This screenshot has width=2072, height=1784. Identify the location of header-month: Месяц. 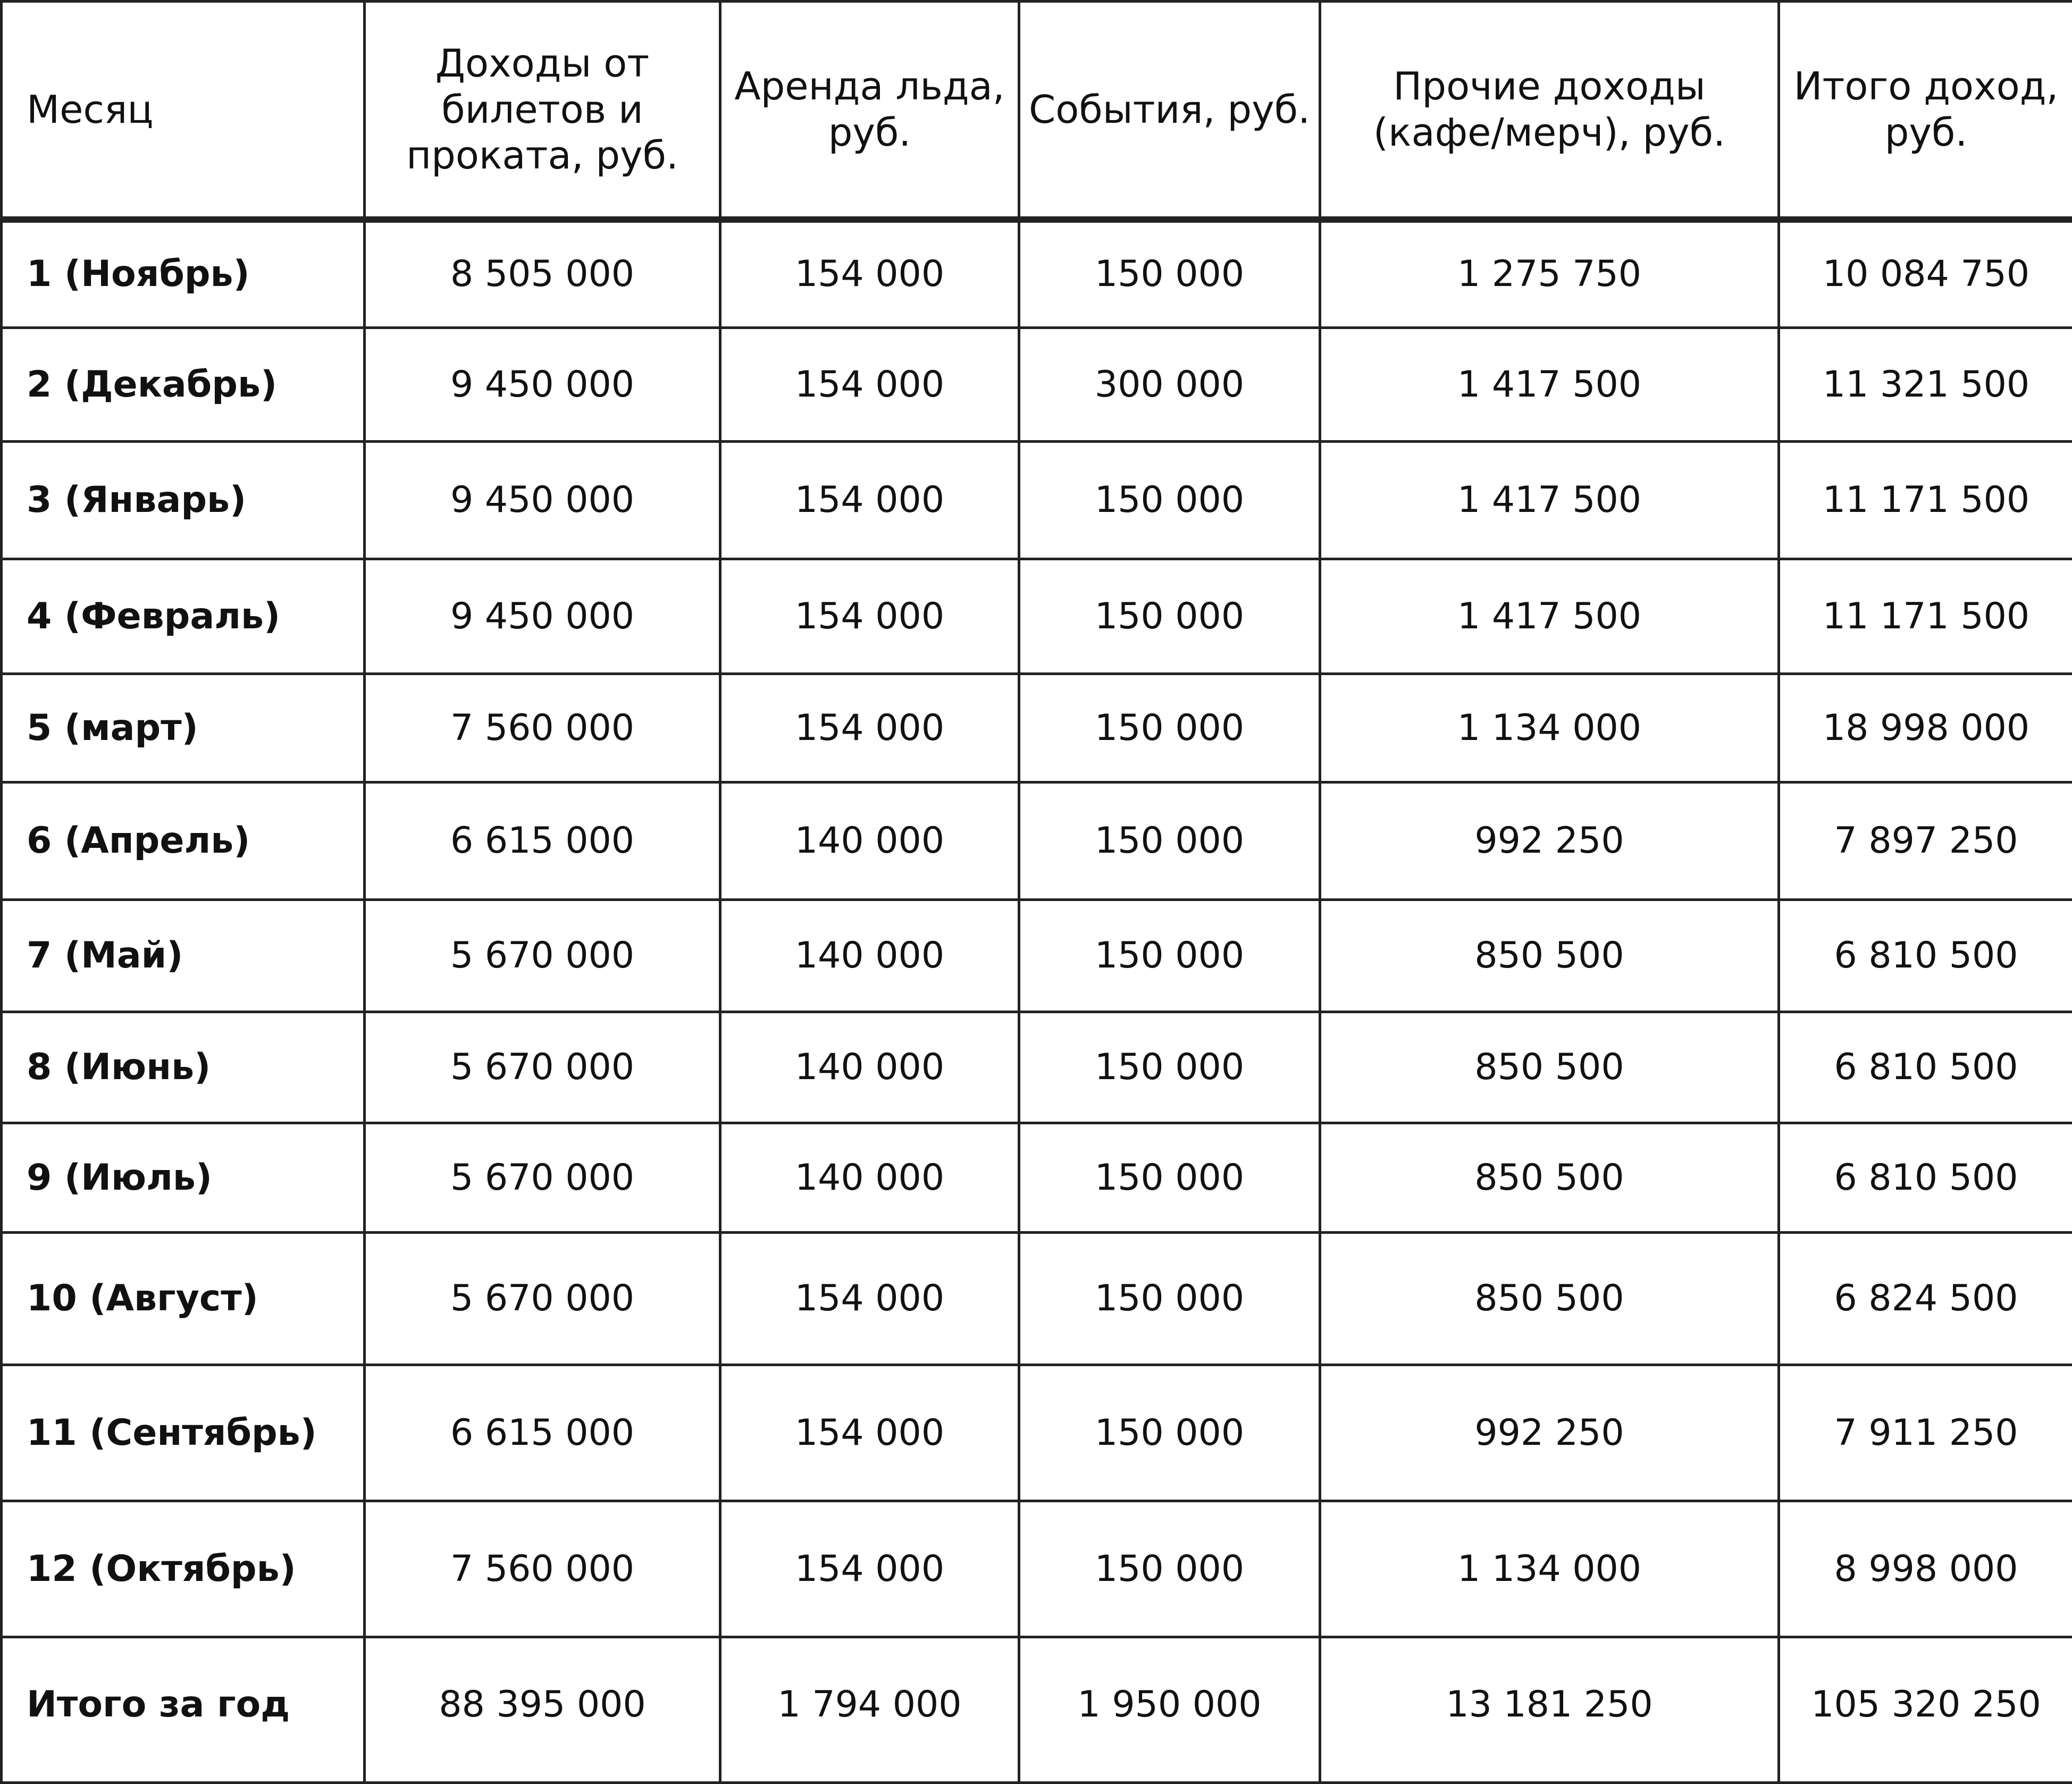
(183, 111).